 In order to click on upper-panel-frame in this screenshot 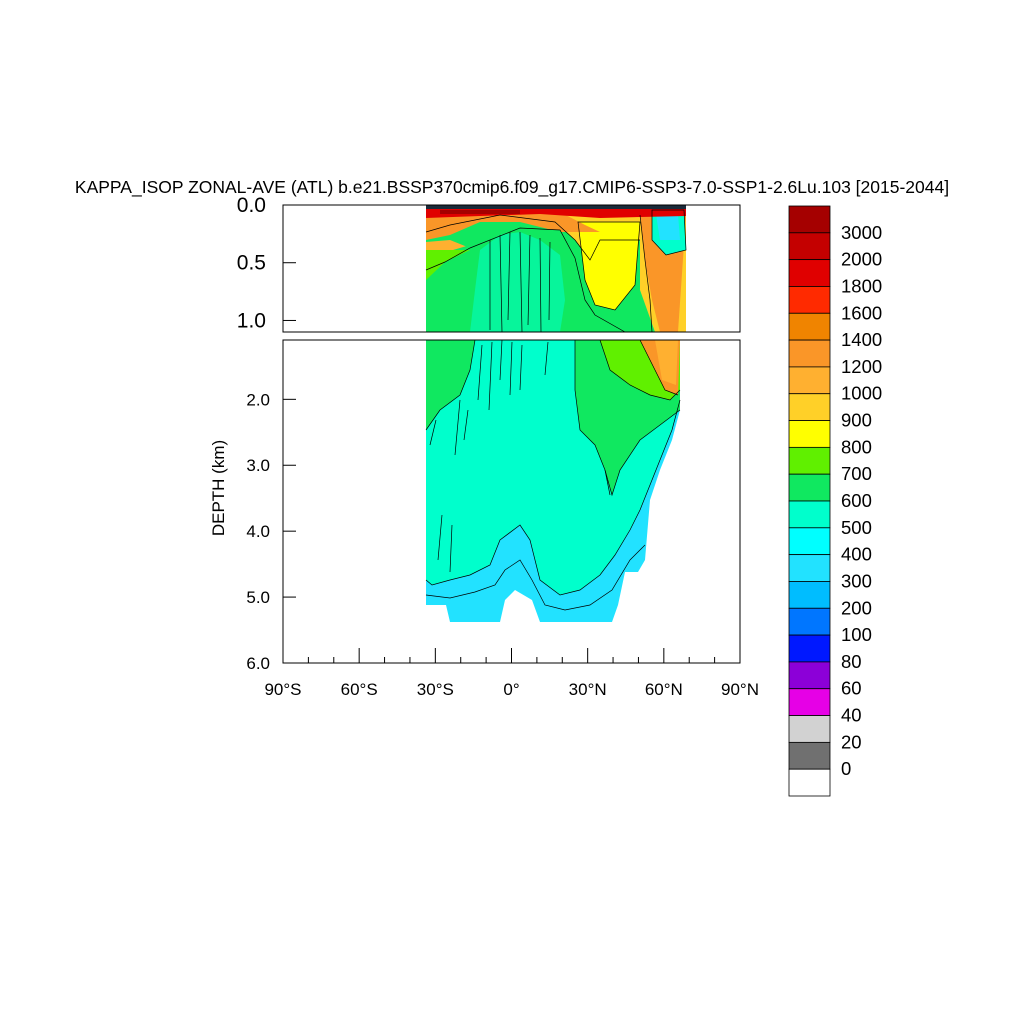, I will do `click(511, 268)`.